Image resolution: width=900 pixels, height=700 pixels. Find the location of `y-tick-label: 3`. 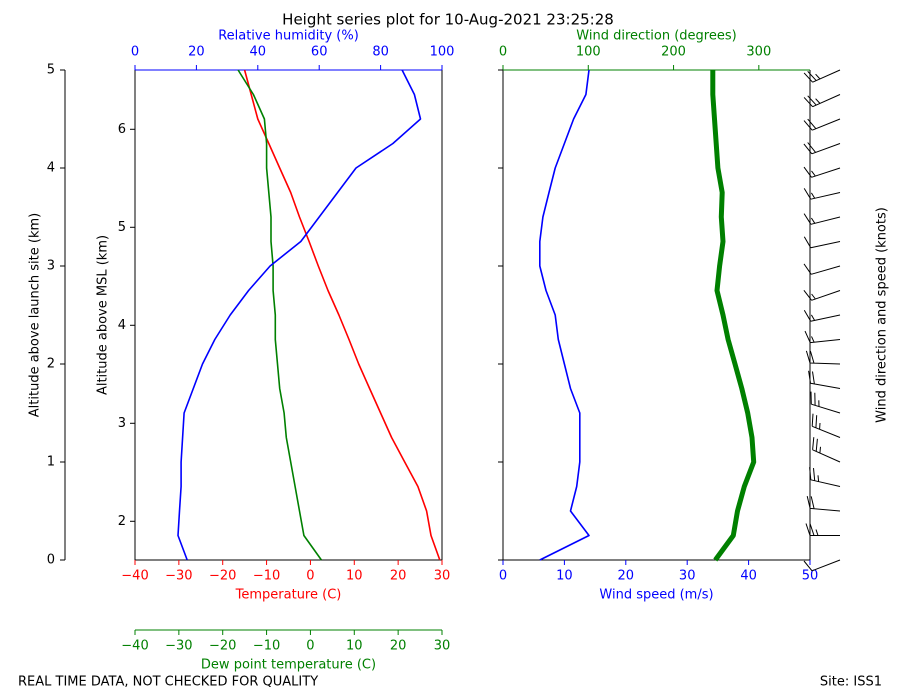

y-tick-label: 3 is located at coordinates (51, 266).